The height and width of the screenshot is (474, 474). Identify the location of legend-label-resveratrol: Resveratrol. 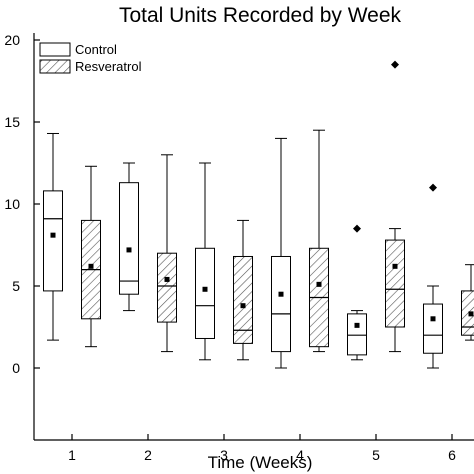
(108, 66).